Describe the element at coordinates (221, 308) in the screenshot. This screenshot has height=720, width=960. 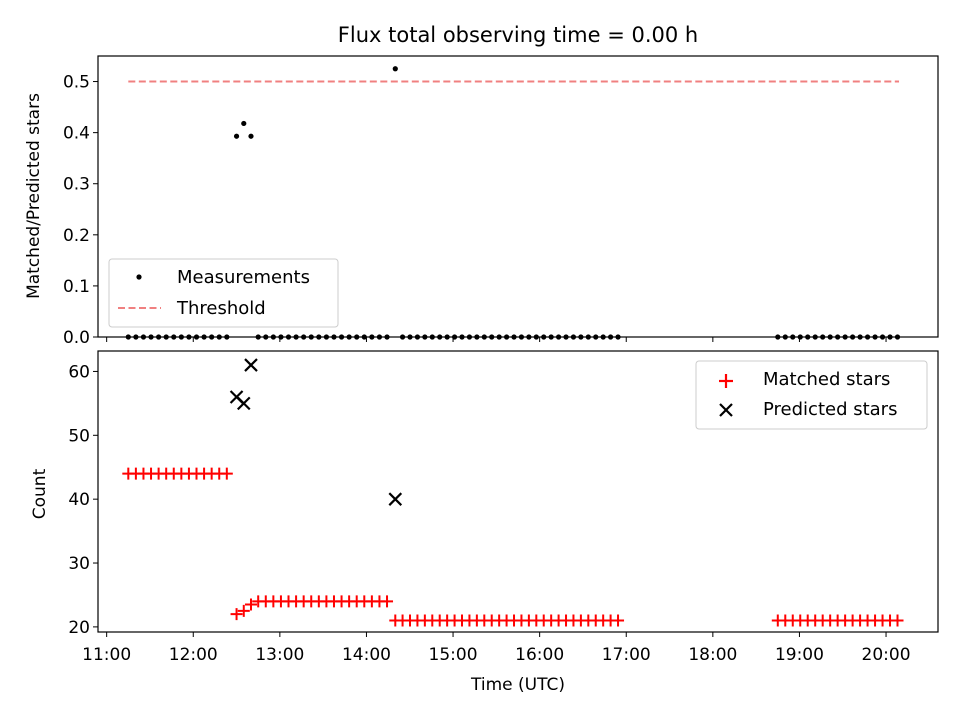
I see `legend-threshold-label: Threshold` at that location.